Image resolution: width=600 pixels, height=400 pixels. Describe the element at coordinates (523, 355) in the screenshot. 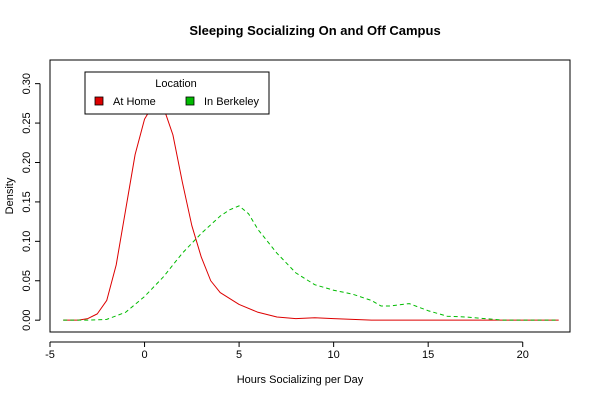

I see `x-tick-label: 20` at that location.